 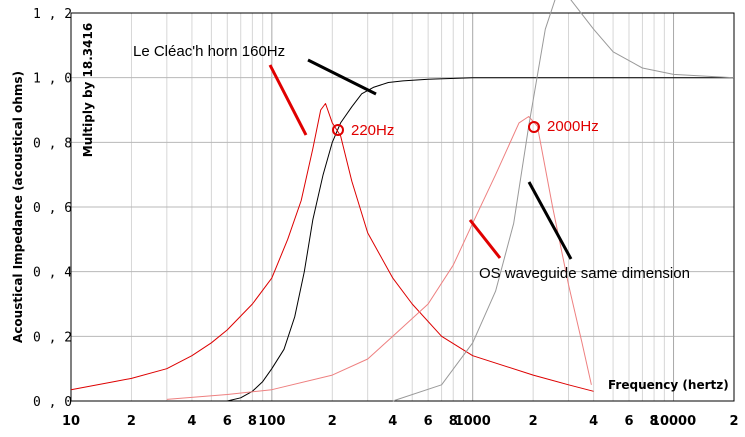 I want to click on y-tick-label: 0 , 8, so click(x=52, y=143).